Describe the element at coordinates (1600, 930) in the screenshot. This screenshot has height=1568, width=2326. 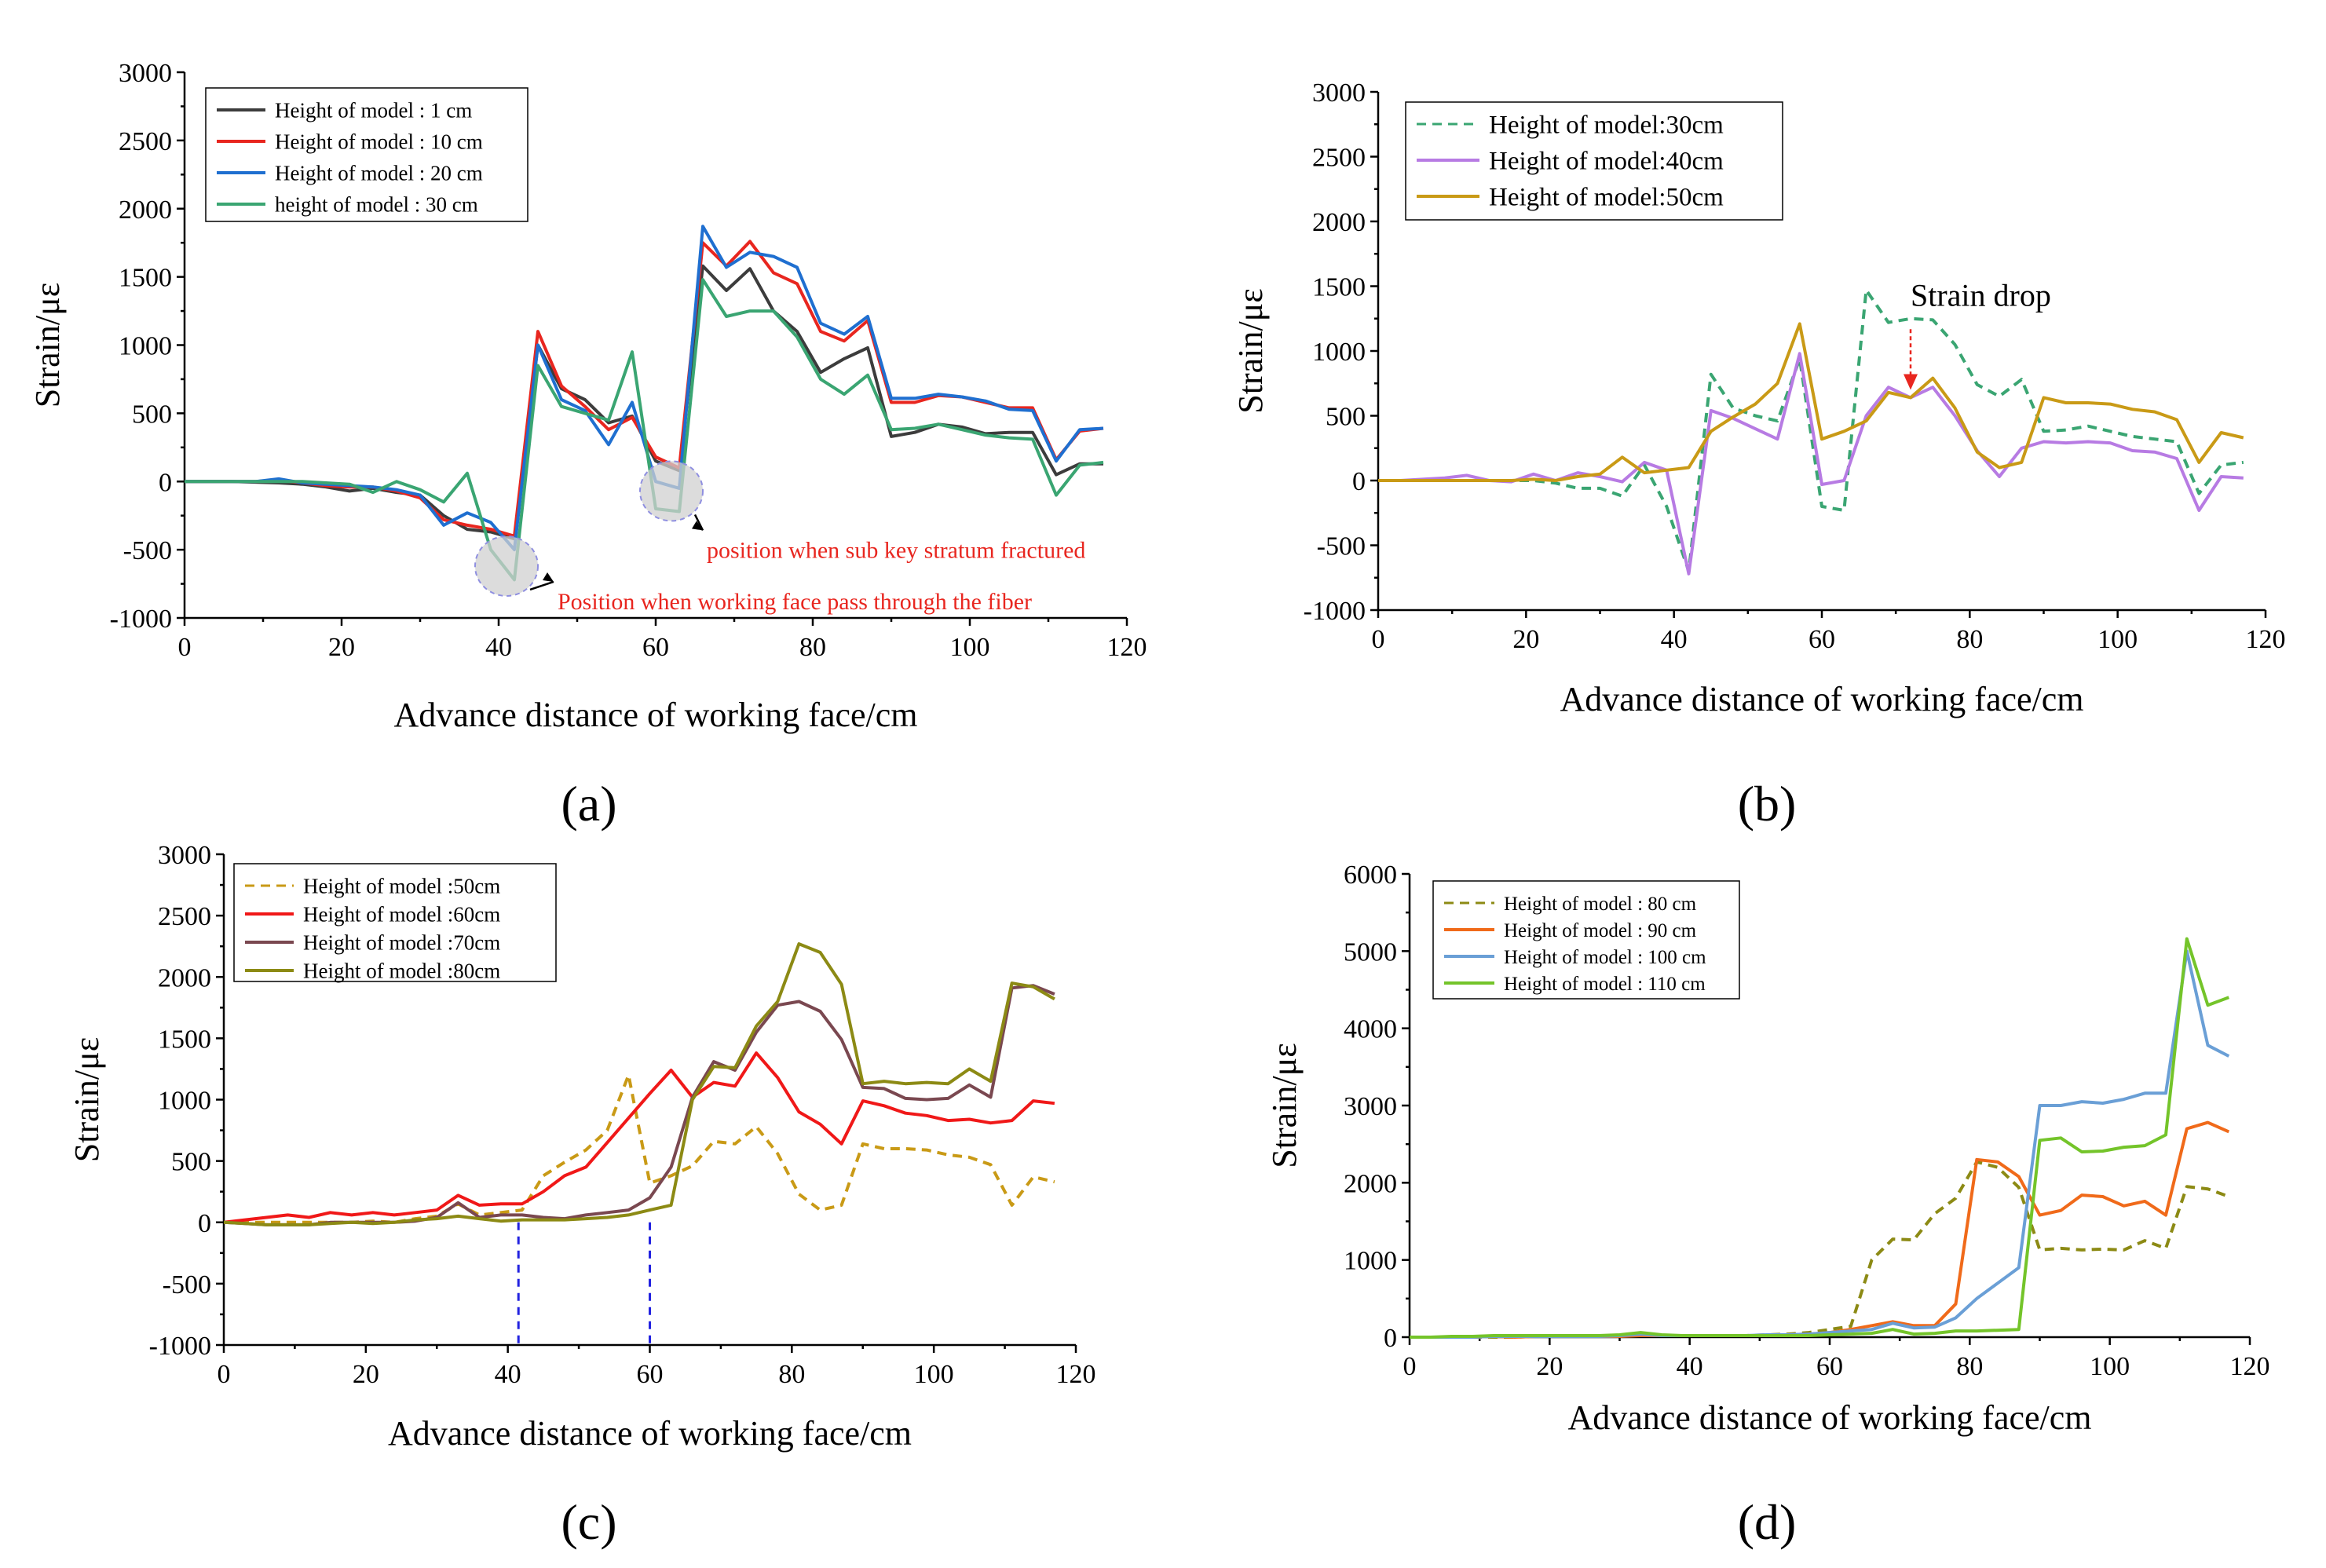
I see `legend-label: Height of model : 90 cm` at that location.